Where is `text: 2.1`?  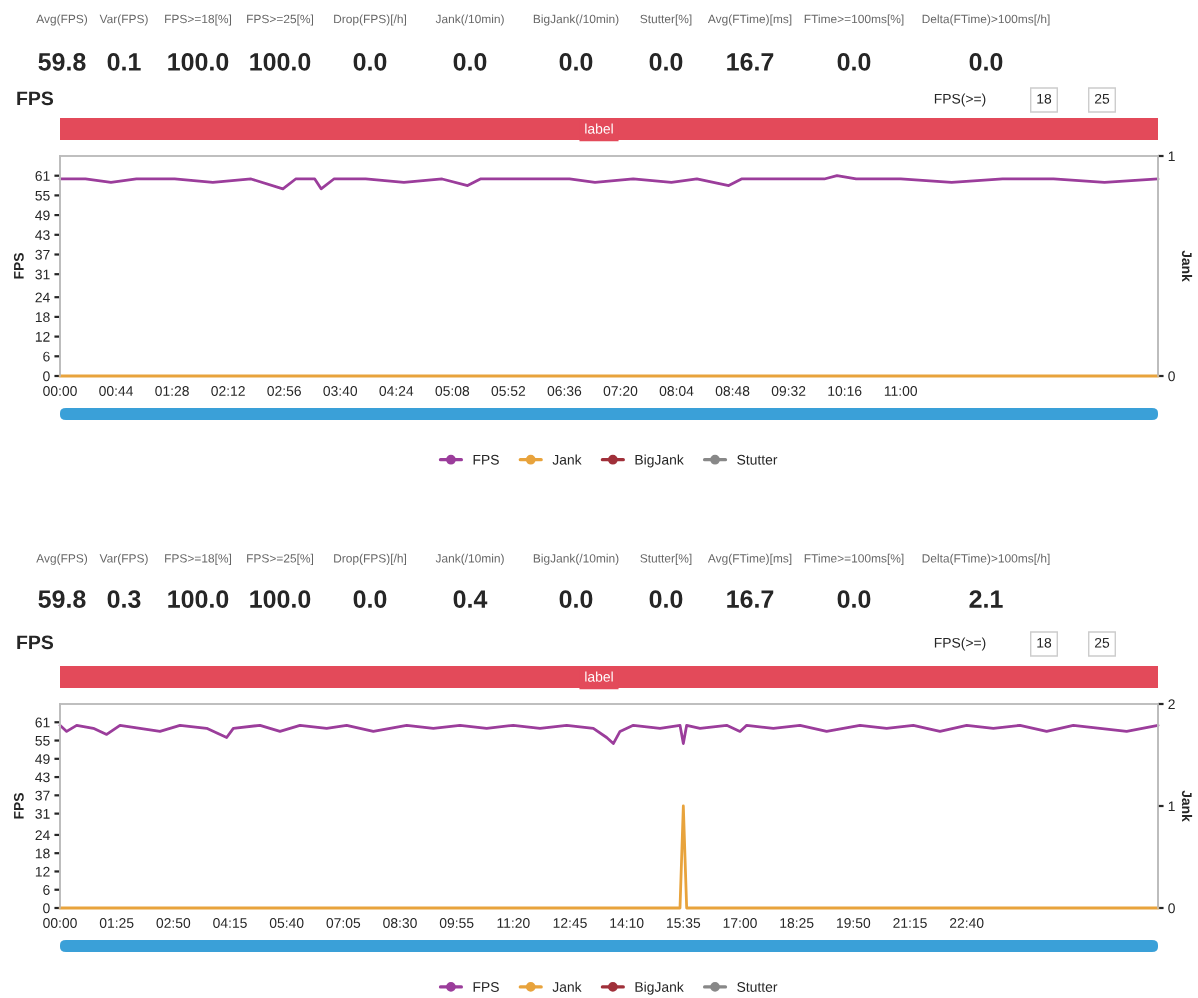
text: 2.1 is located at coordinates (986, 599).